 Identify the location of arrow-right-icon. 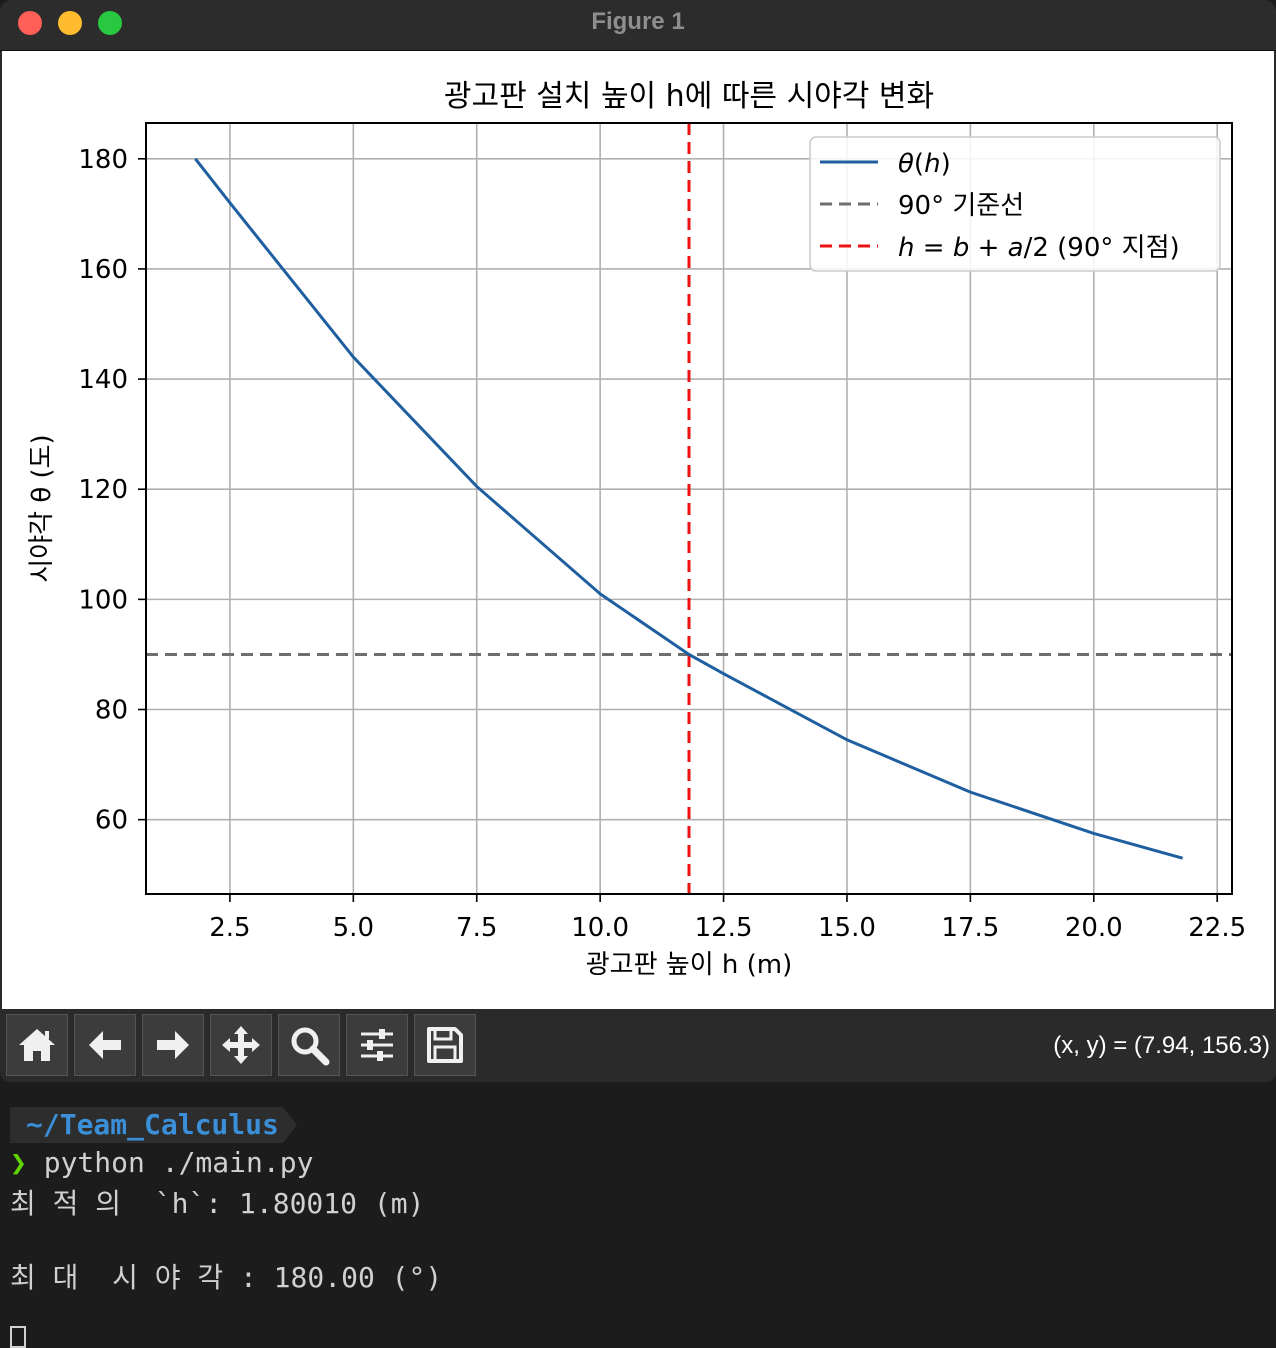
(173, 1045).